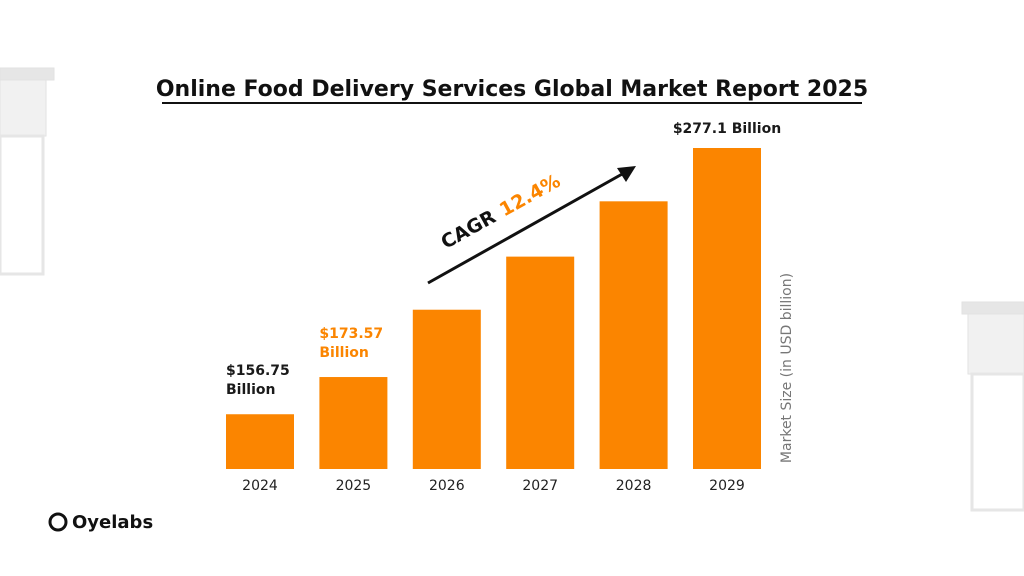 This screenshot has width=1024, height=576. What do you see at coordinates (258, 381) in the screenshot?
I see `value-label: $156.75 Billion` at bounding box center [258, 381].